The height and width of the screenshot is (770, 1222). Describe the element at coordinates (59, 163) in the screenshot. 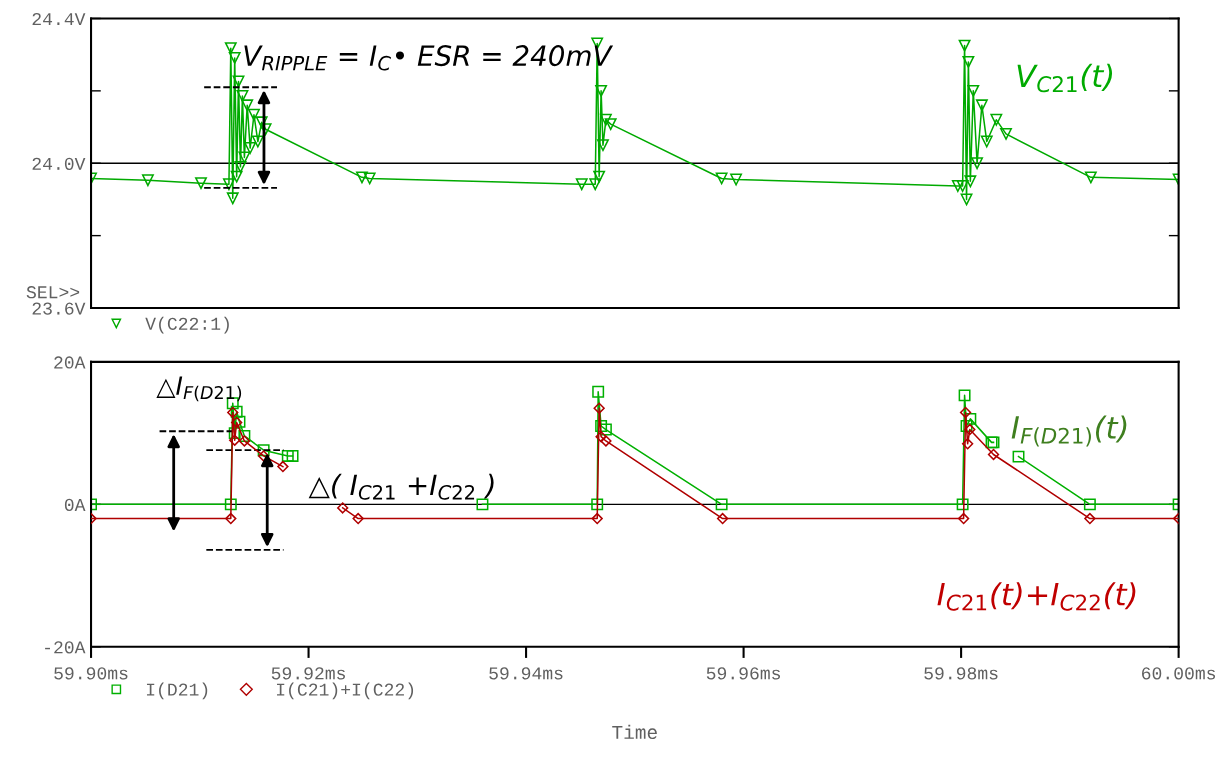

I see `y-tick-label: 24.0V` at that location.